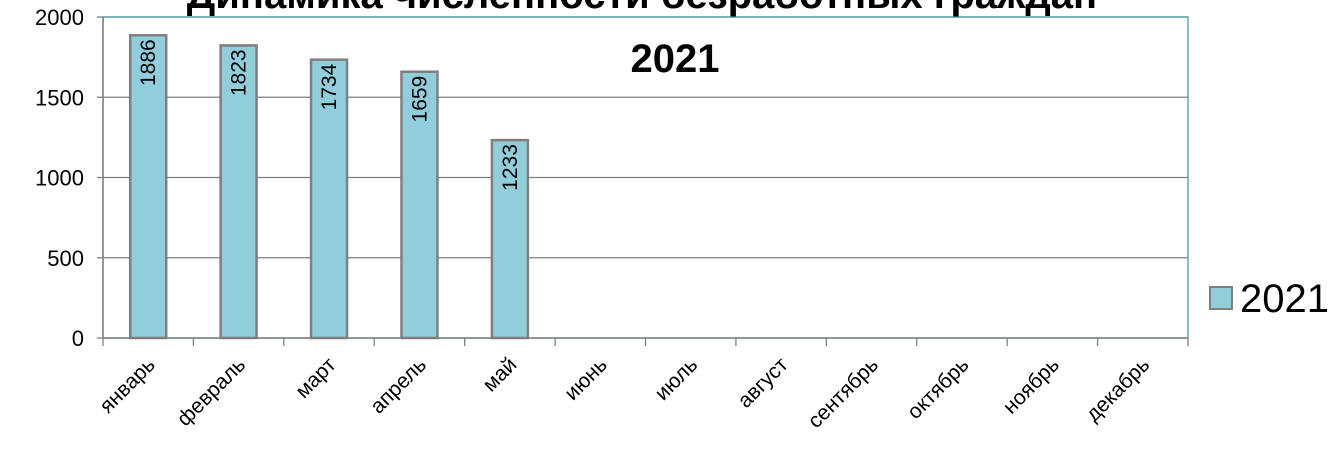 This screenshot has height=463, width=1340. Describe the element at coordinates (586, 379) in the screenshot. I see `x-tick-label: июнь` at that location.